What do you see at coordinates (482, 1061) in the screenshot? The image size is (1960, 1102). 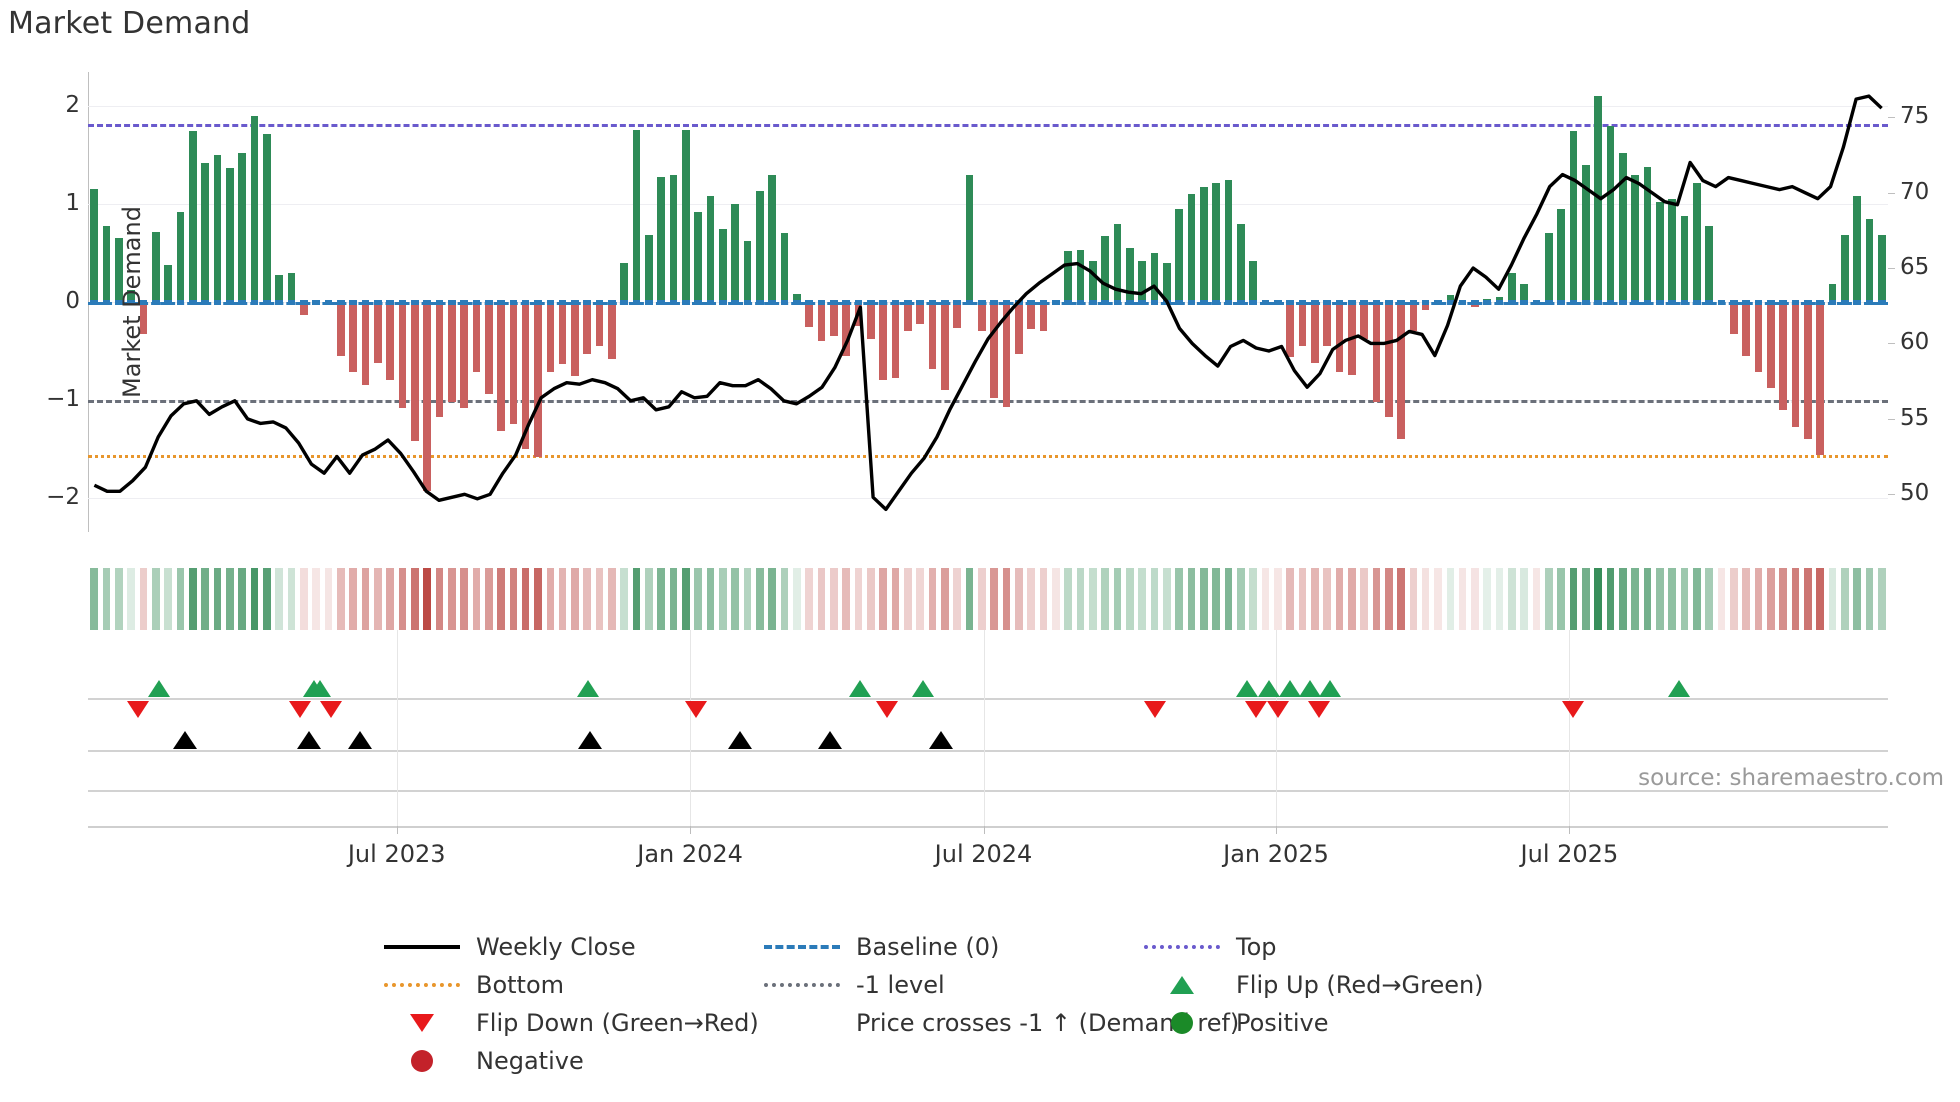 I see `legend-item-negative: Negative` at bounding box center [482, 1061].